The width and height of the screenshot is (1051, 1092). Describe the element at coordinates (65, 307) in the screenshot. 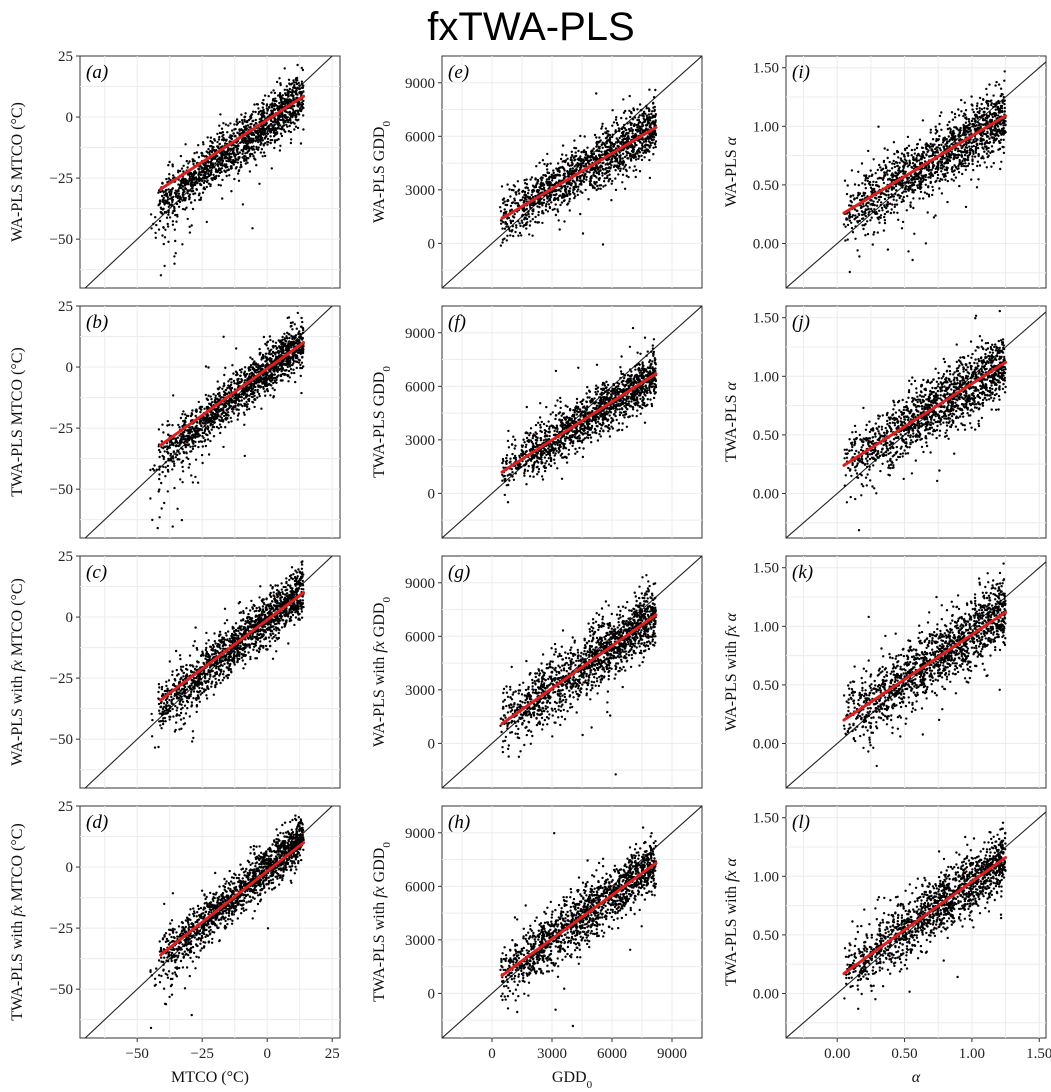

I see `y-tick-label: 25` at that location.